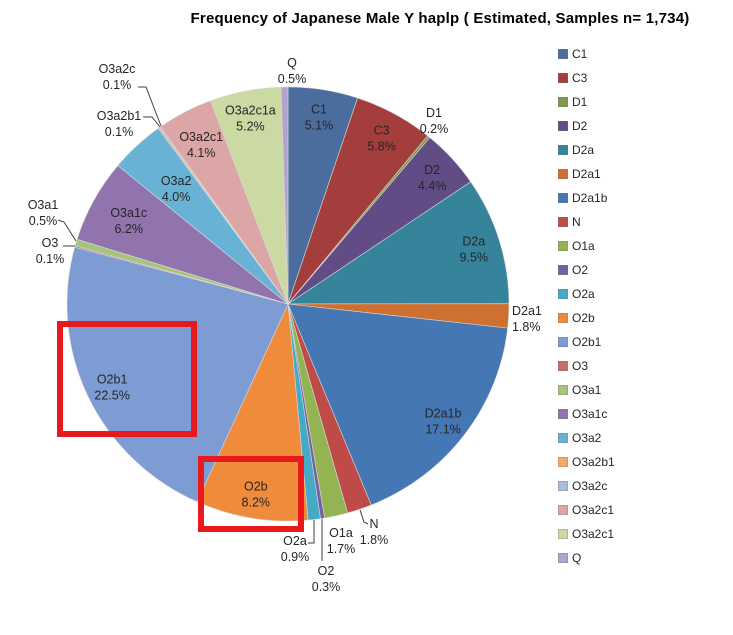 The width and height of the screenshot is (733, 635). I want to click on leader-line-N, so click(364, 517).